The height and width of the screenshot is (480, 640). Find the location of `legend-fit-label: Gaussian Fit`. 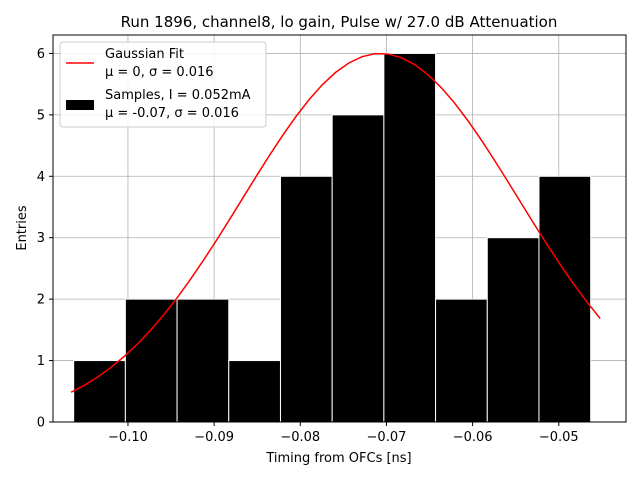

legend-fit-label: Gaussian Fit is located at coordinates (144, 54).